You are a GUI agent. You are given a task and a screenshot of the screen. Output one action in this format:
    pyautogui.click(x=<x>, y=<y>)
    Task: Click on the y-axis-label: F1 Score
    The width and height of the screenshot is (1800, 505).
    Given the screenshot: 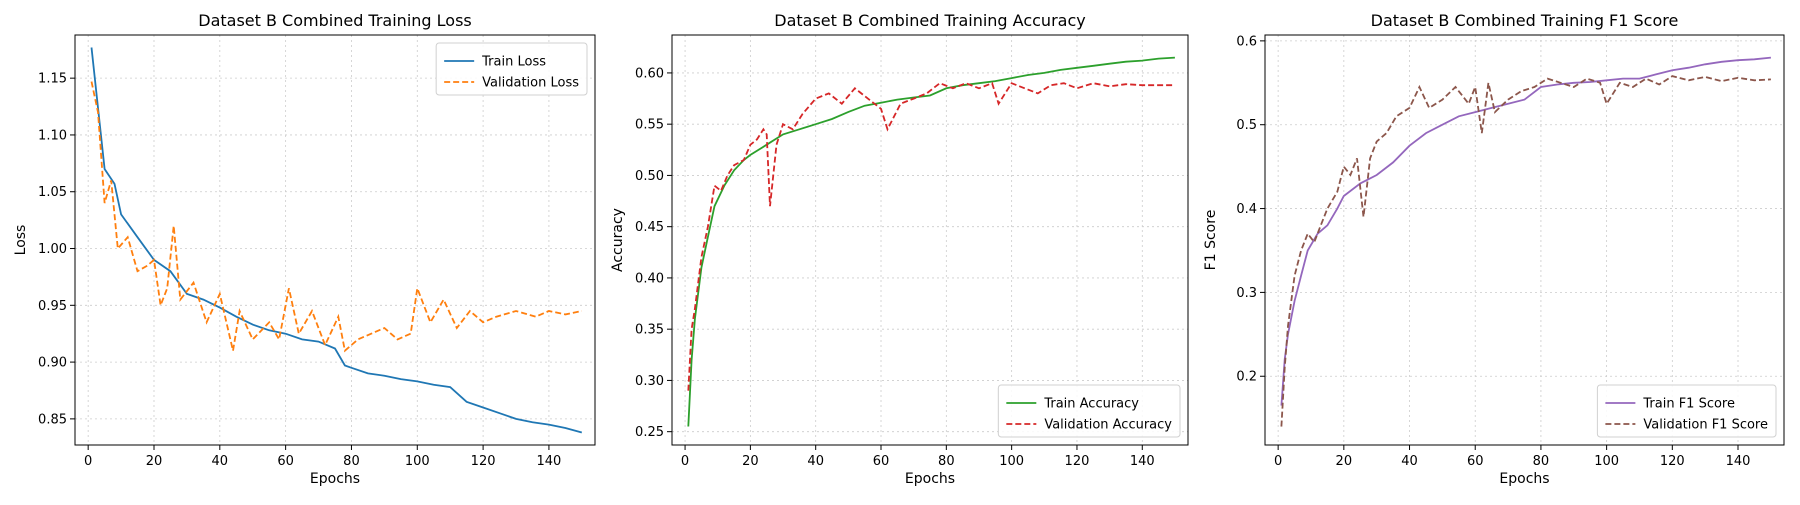 What is the action you would take?
    pyautogui.click(x=1211, y=240)
    